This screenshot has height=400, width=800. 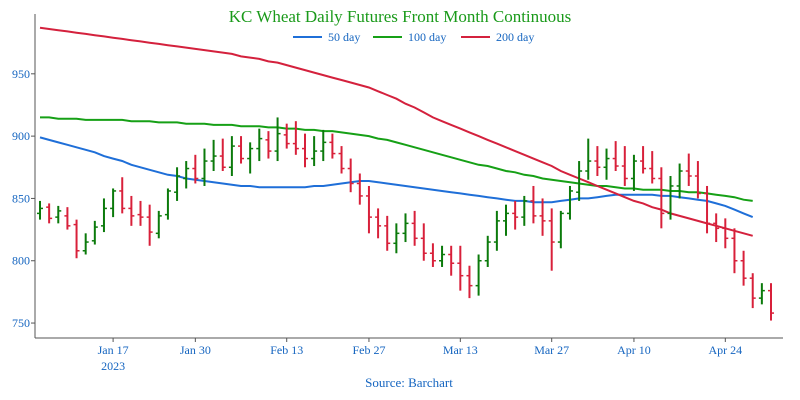 What do you see at coordinates (460, 350) in the screenshot?
I see `x-tick-label: Mar 13` at bounding box center [460, 350].